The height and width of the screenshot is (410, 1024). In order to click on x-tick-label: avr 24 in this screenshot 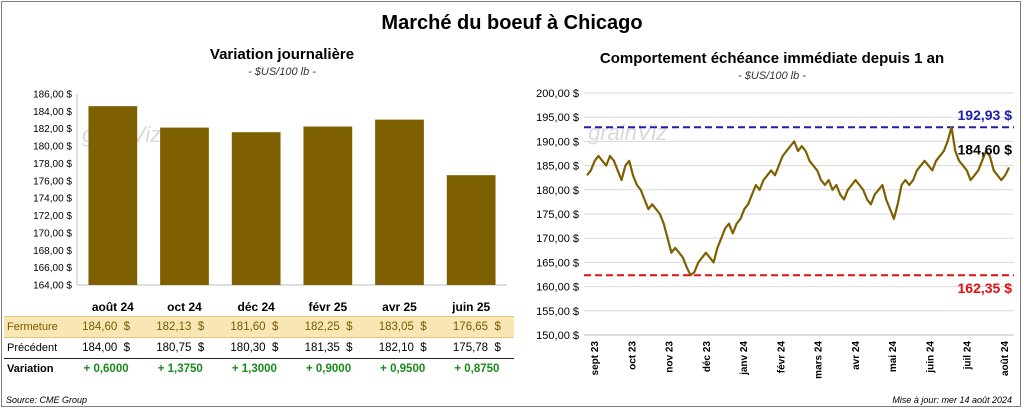, I will do `click(856, 355)`.